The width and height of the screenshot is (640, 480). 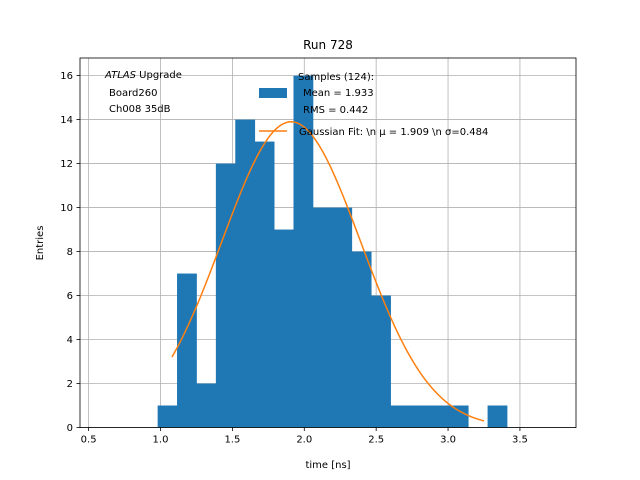 I want to click on x-axis-ticks: 0.5 1.0 1.5 2.0 2.5 3.0 3.5, so click(x=304, y=436).